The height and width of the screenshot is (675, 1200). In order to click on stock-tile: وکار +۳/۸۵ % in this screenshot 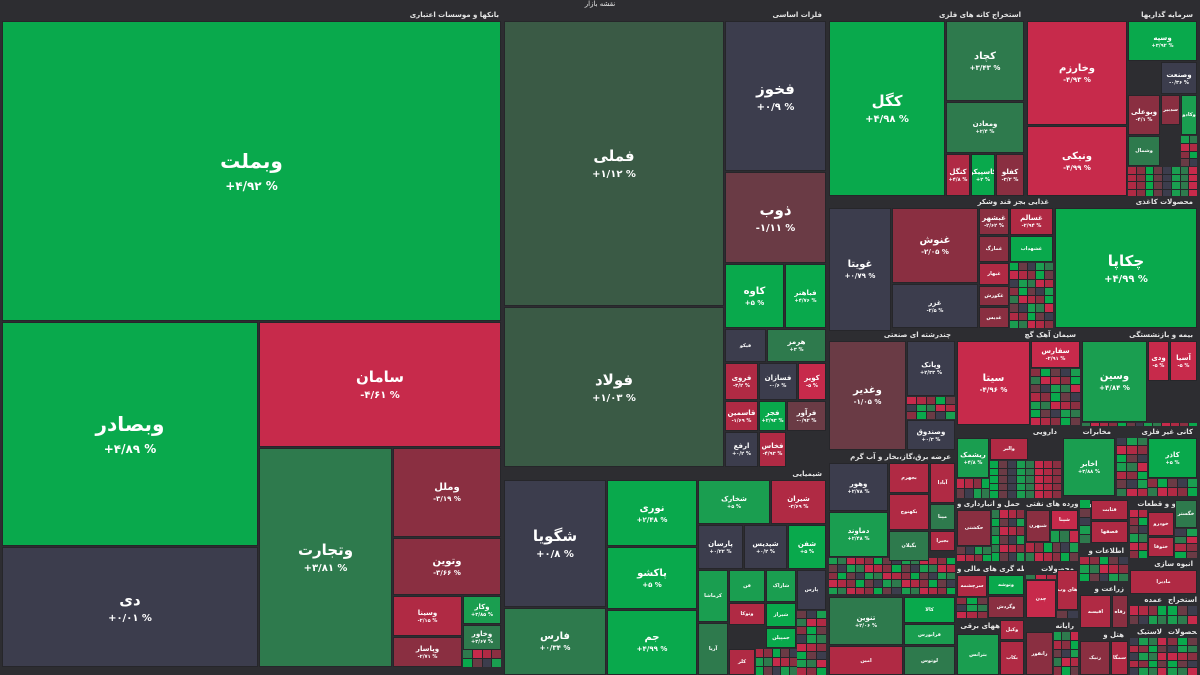, I will do `click(482, 610)`.